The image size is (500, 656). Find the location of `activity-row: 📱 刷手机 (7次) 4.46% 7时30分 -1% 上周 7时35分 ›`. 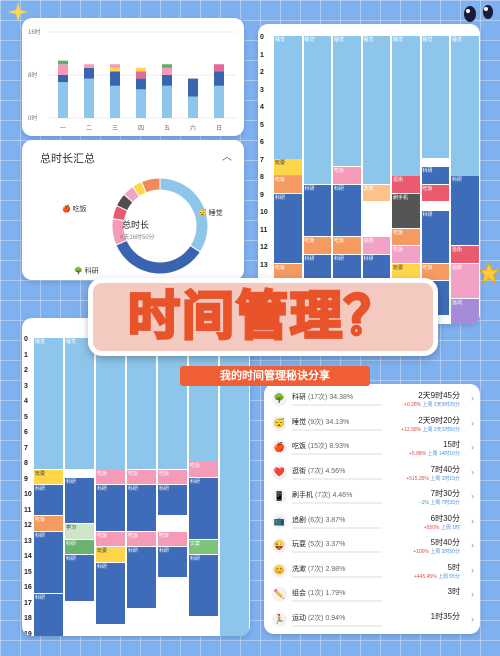

activity-row: 📱 刷手机 (7次) 4.46% 7时30分 -1% 上周 7时35分 › is located at coordinates (372, 497).